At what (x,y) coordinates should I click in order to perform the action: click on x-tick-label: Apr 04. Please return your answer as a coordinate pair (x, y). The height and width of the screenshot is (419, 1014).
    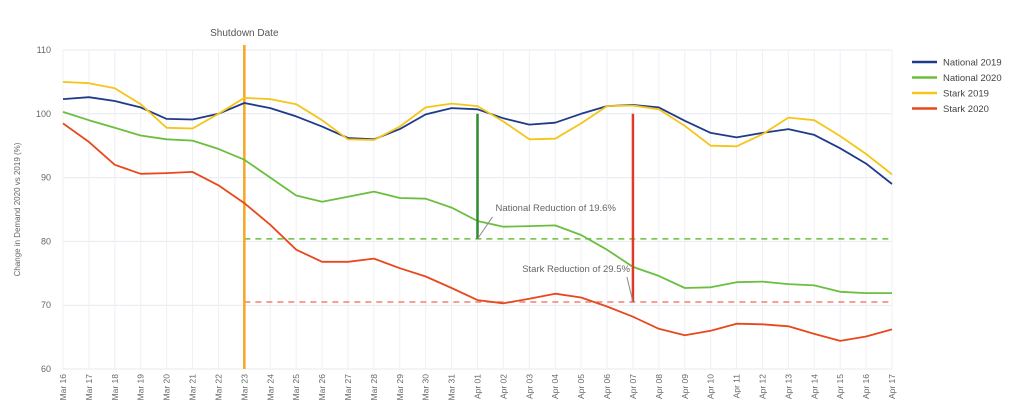
    Looking at the image, I should click on (555, 386).